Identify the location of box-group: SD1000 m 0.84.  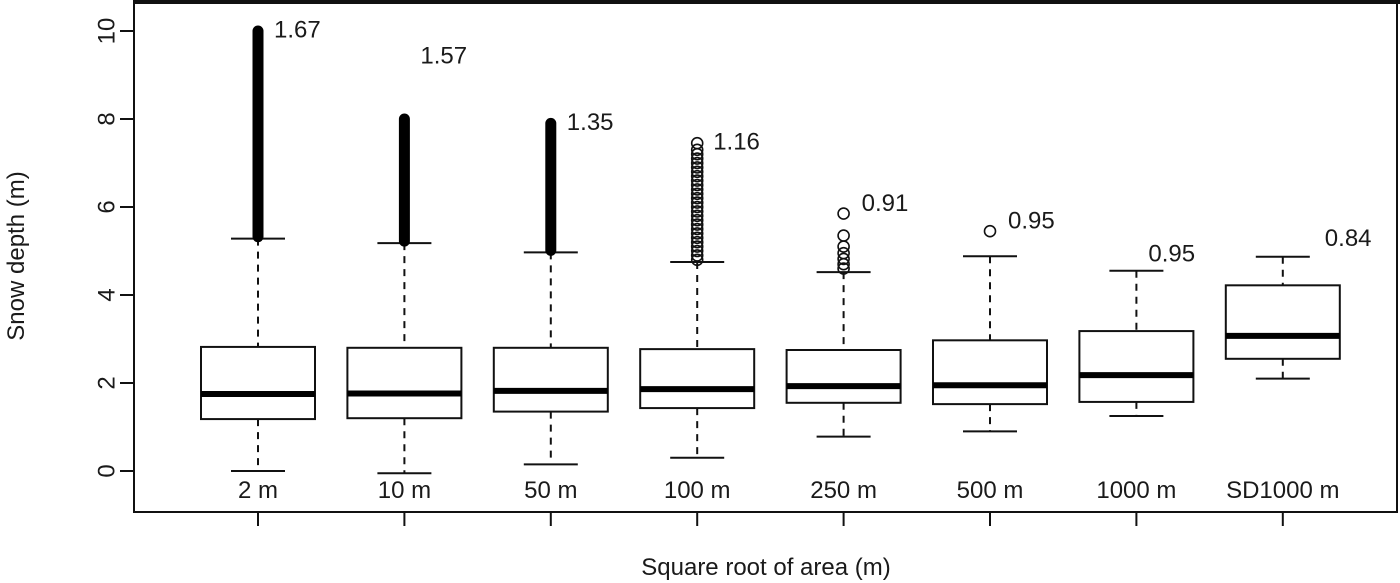
(1298, 364).